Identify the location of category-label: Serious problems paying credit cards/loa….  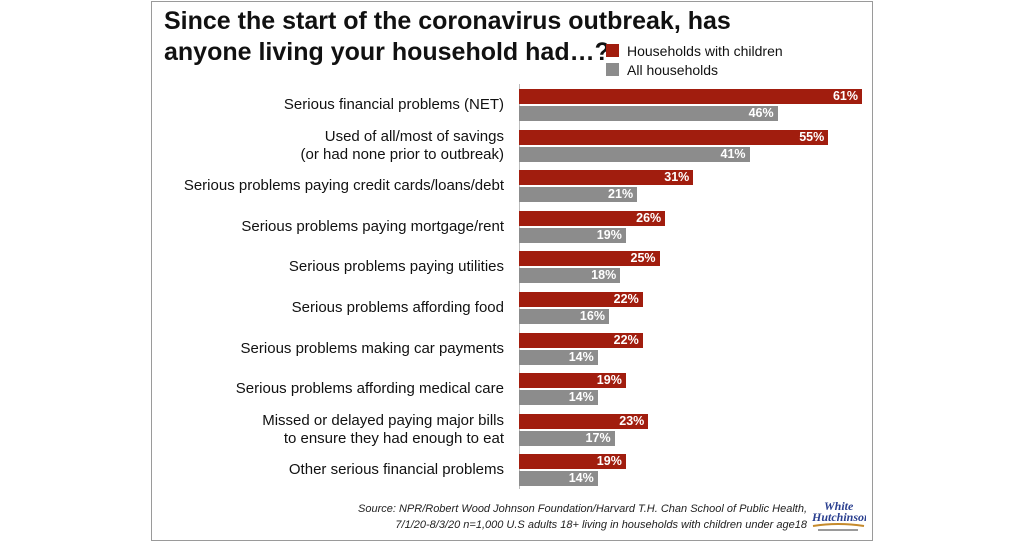
(343, 186).